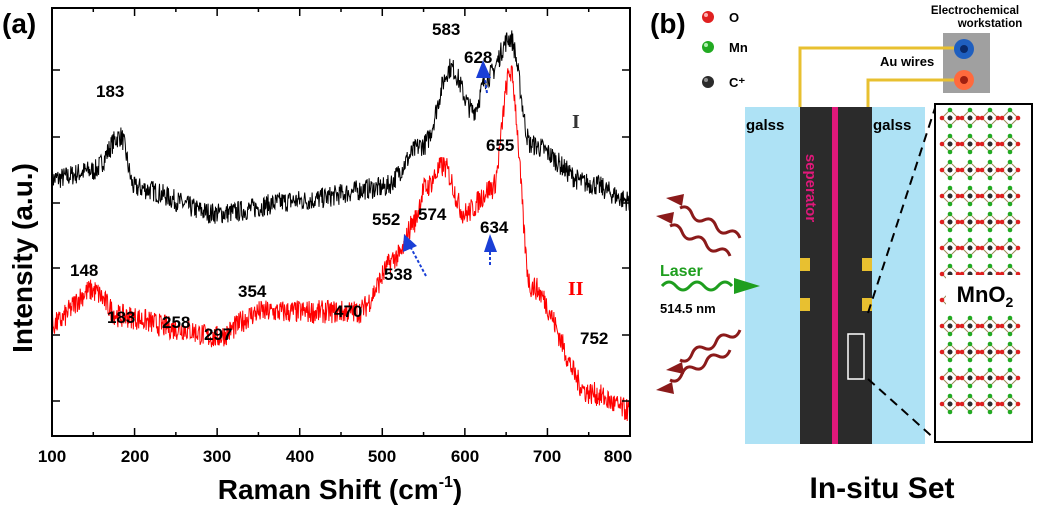  Describe the element at coordinates (348, 311) in the screenshot. I see `peak-label: 470` at that location.